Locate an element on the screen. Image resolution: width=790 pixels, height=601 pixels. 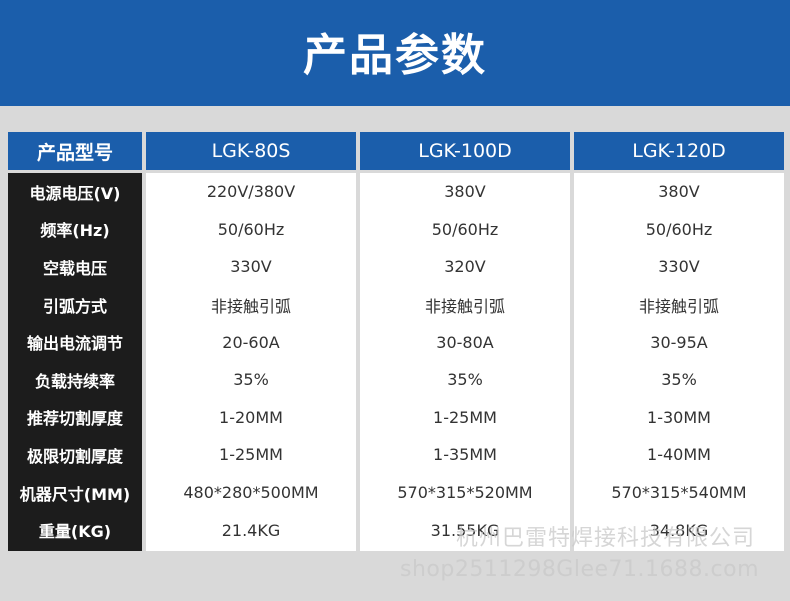
table-cell: 570*315*540MM is located at coordinates (679, 492).